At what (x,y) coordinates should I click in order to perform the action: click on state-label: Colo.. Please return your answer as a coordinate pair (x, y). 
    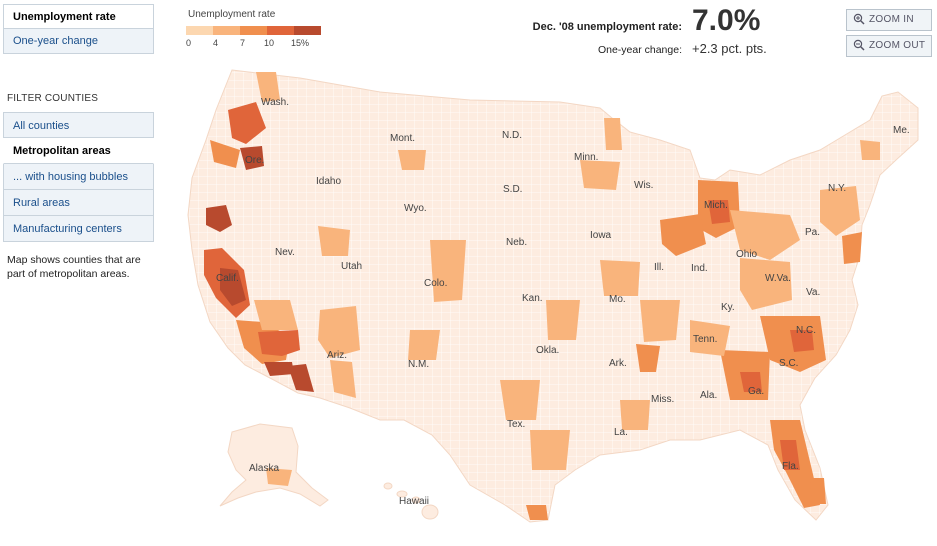
    Looking at the image, I should click on (435, 283).